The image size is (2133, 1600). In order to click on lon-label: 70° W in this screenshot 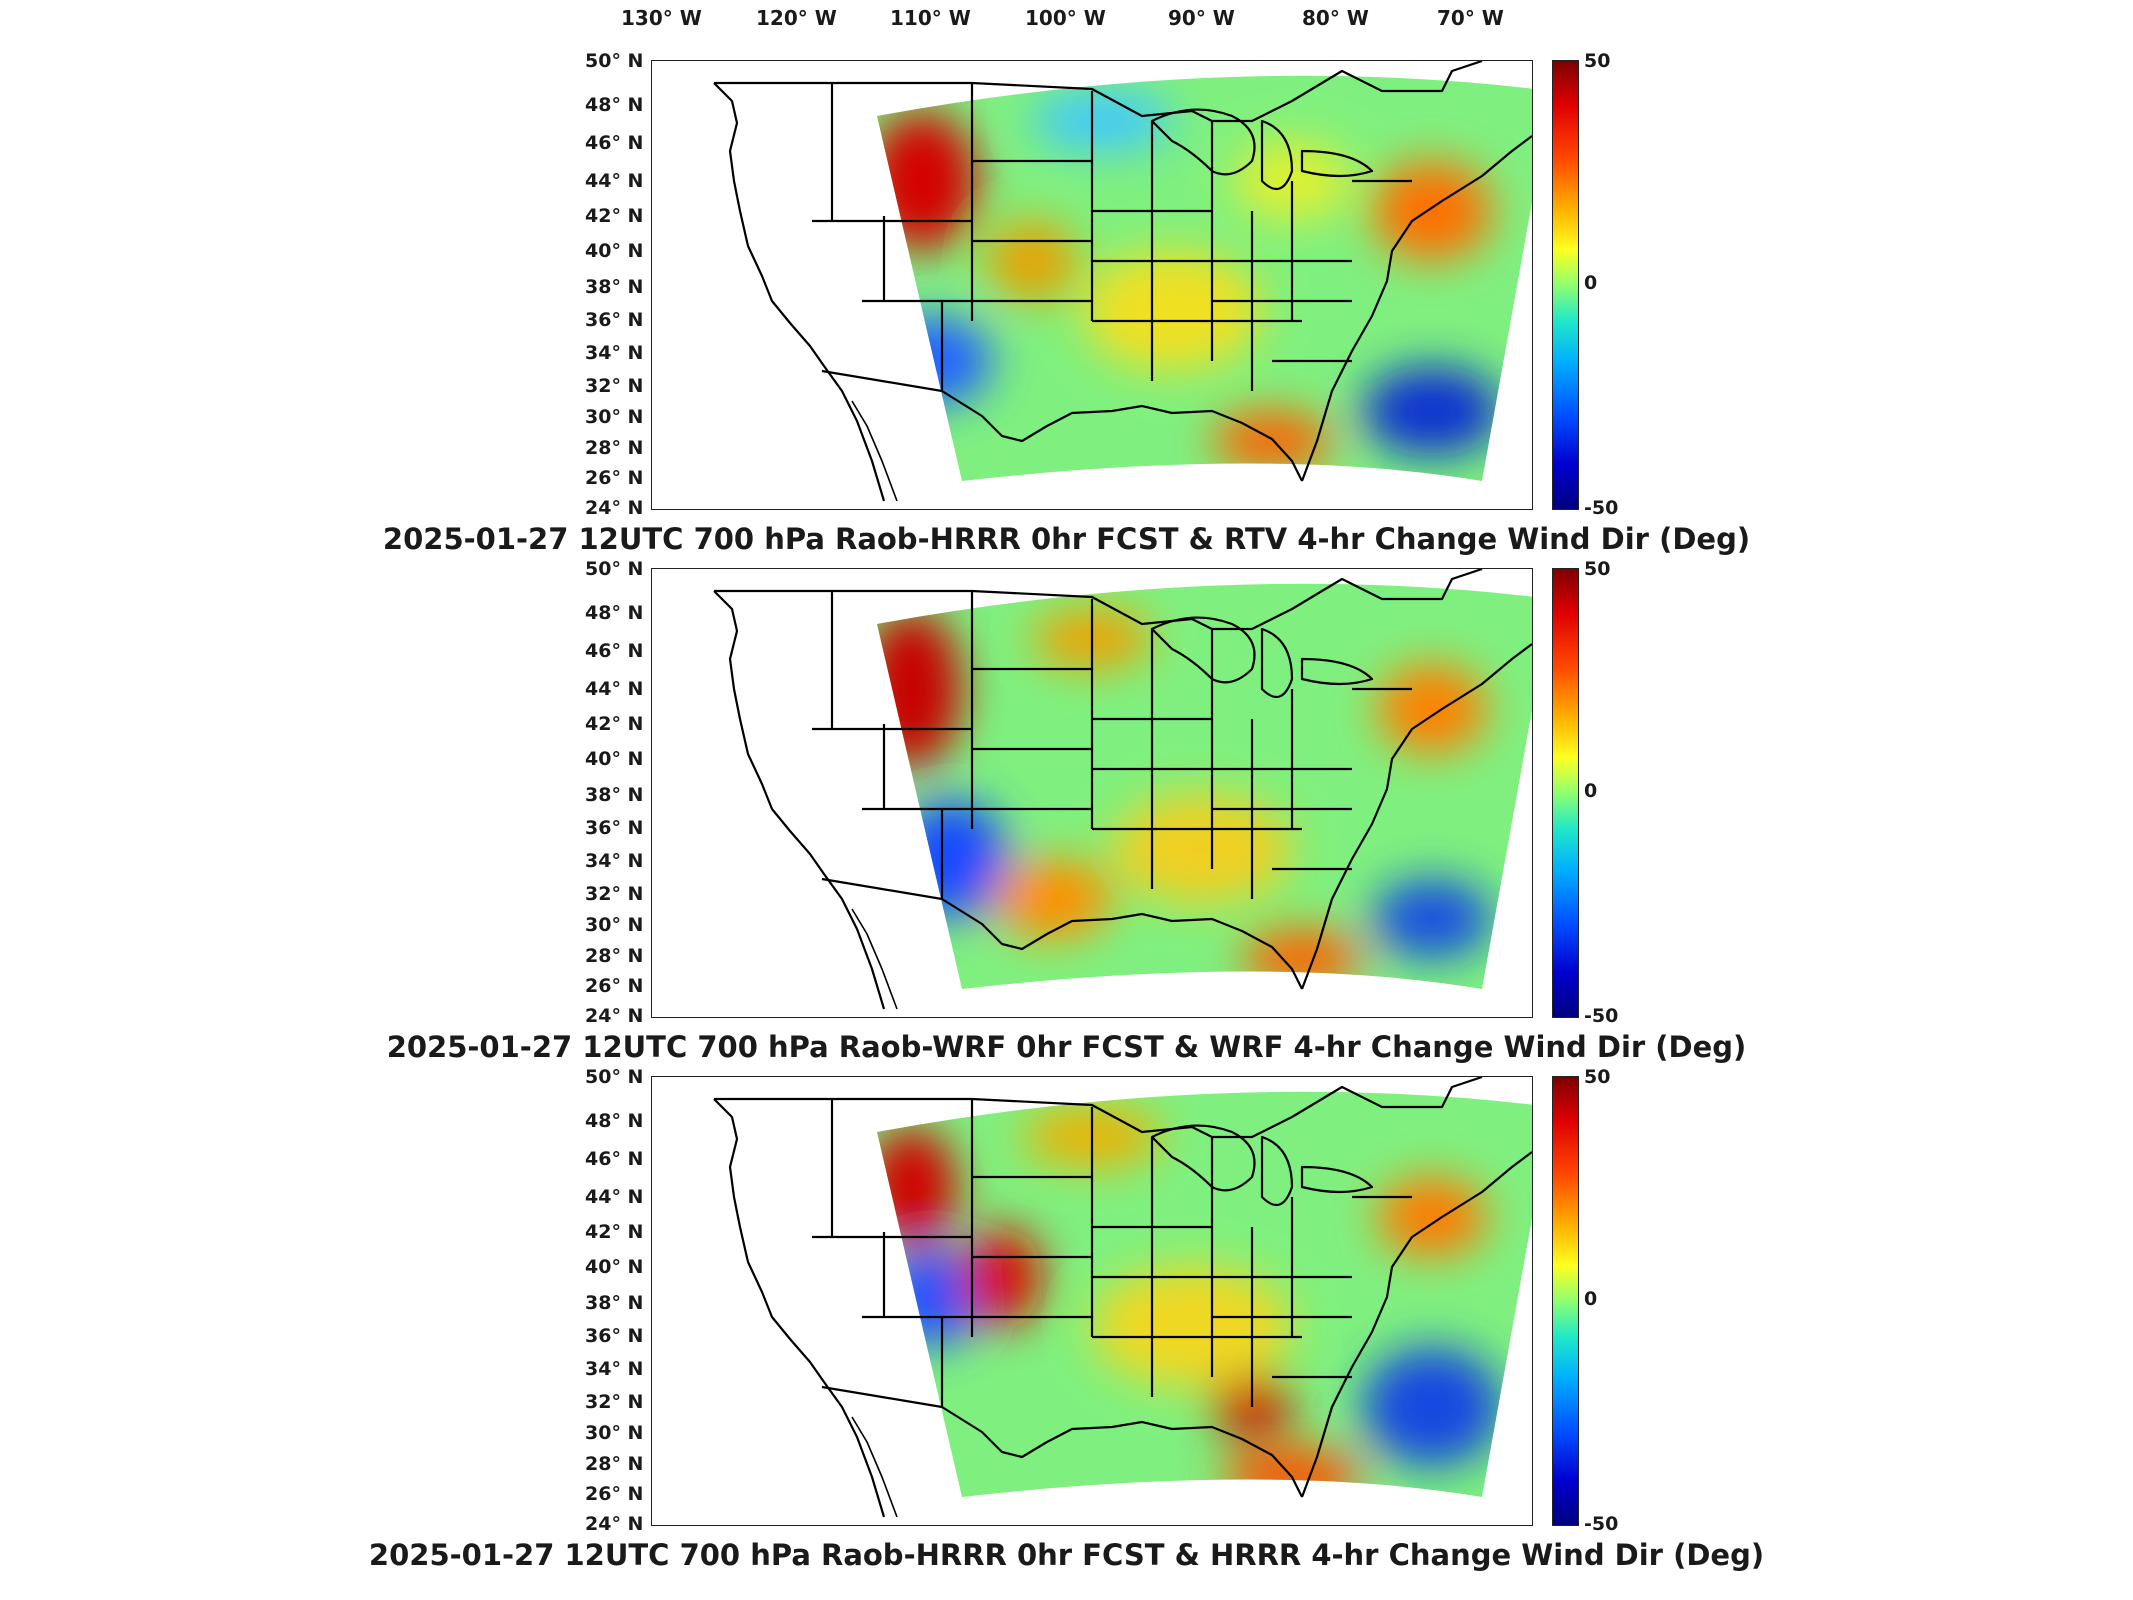, I will do `click(1470, 18)`.